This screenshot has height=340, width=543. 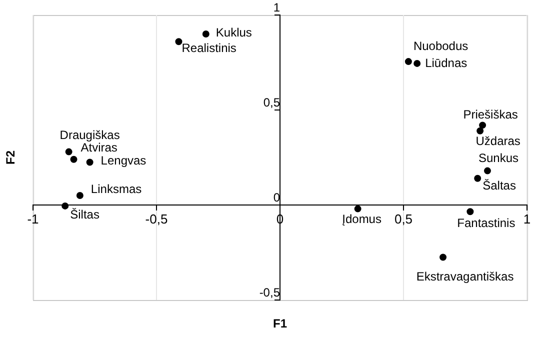 I want to click on annotation: Priešiškas, so click(x=490, y=115).